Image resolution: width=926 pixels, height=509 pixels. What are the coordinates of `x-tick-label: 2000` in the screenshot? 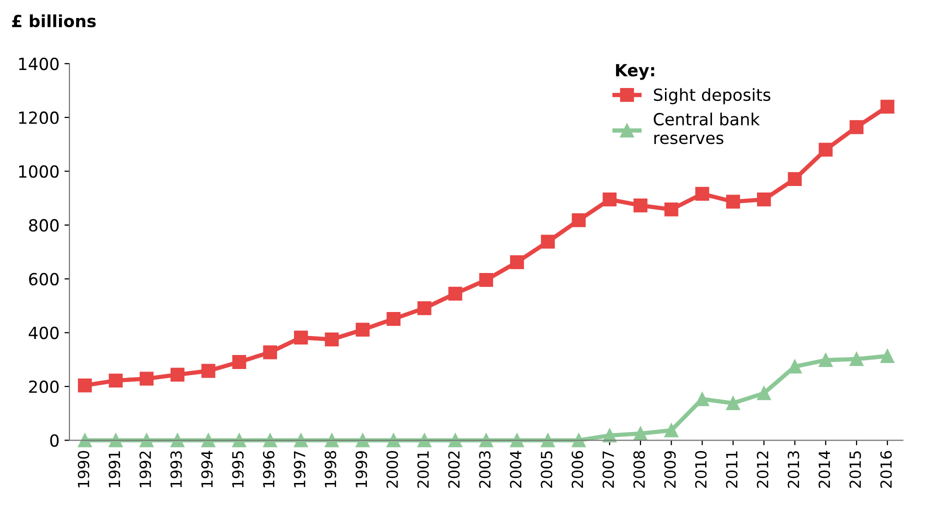 It's located at (392, 469).